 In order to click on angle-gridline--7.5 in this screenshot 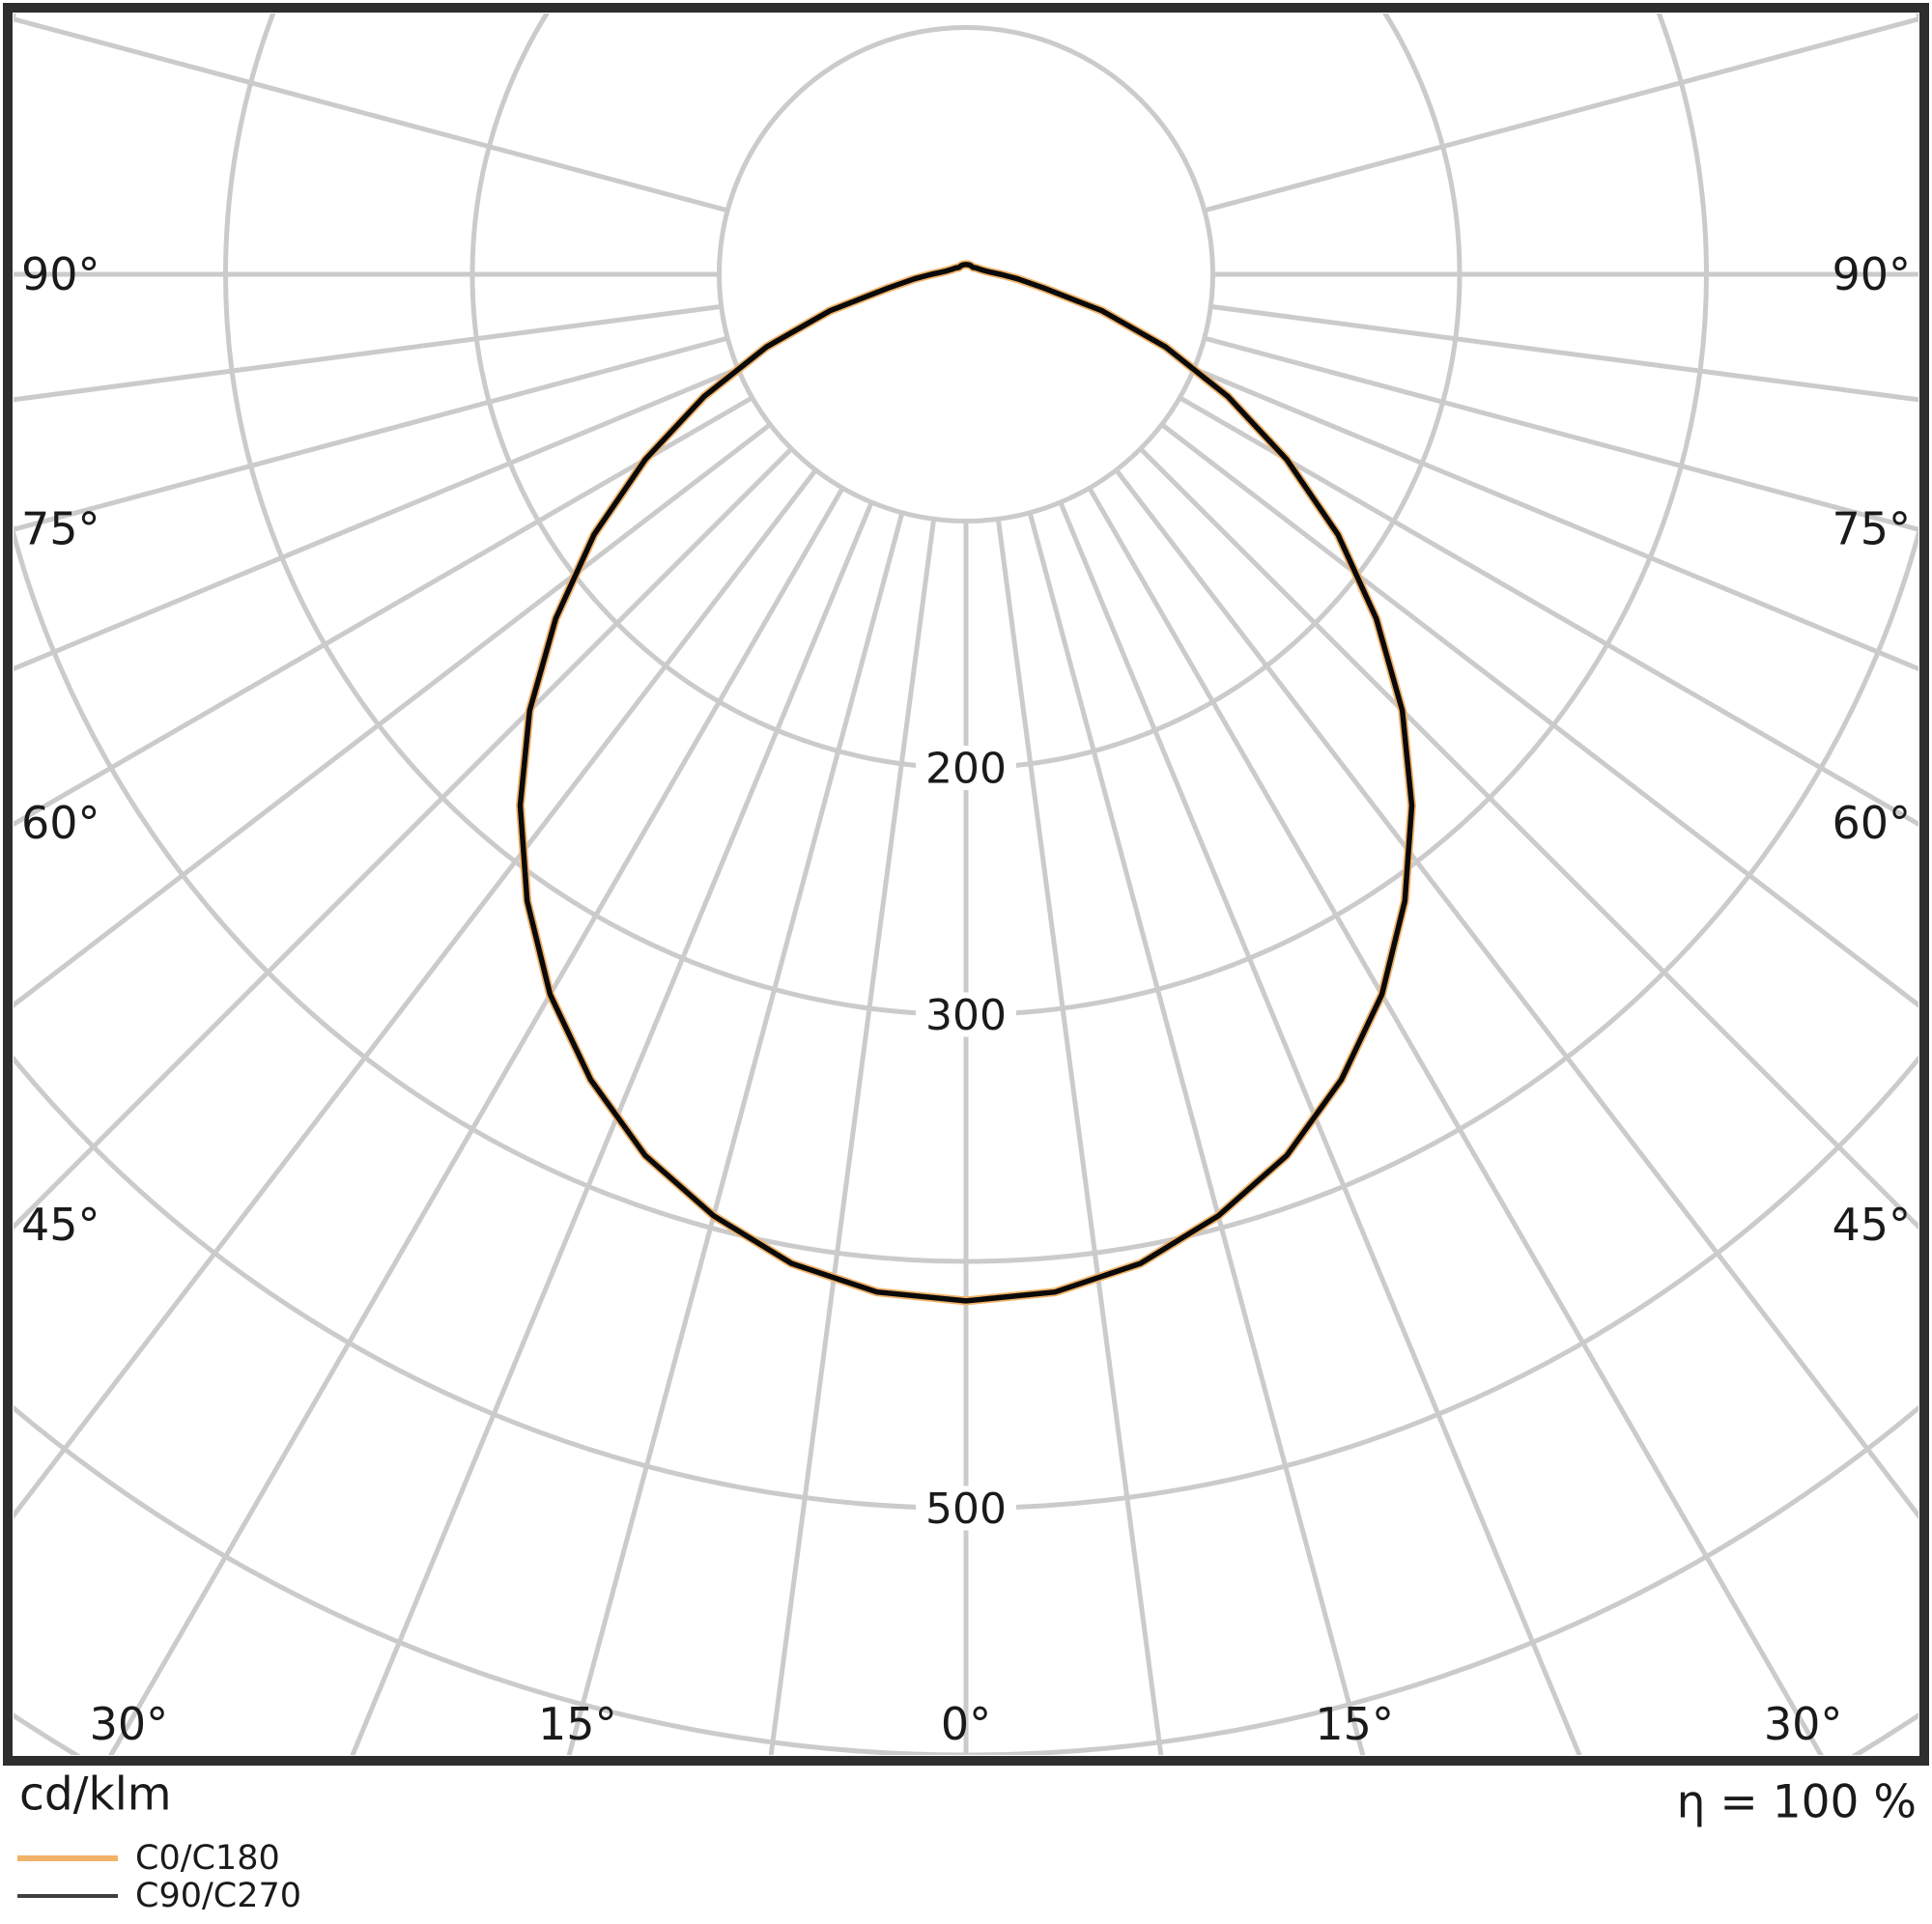, I will do `click(852, 1136)`.